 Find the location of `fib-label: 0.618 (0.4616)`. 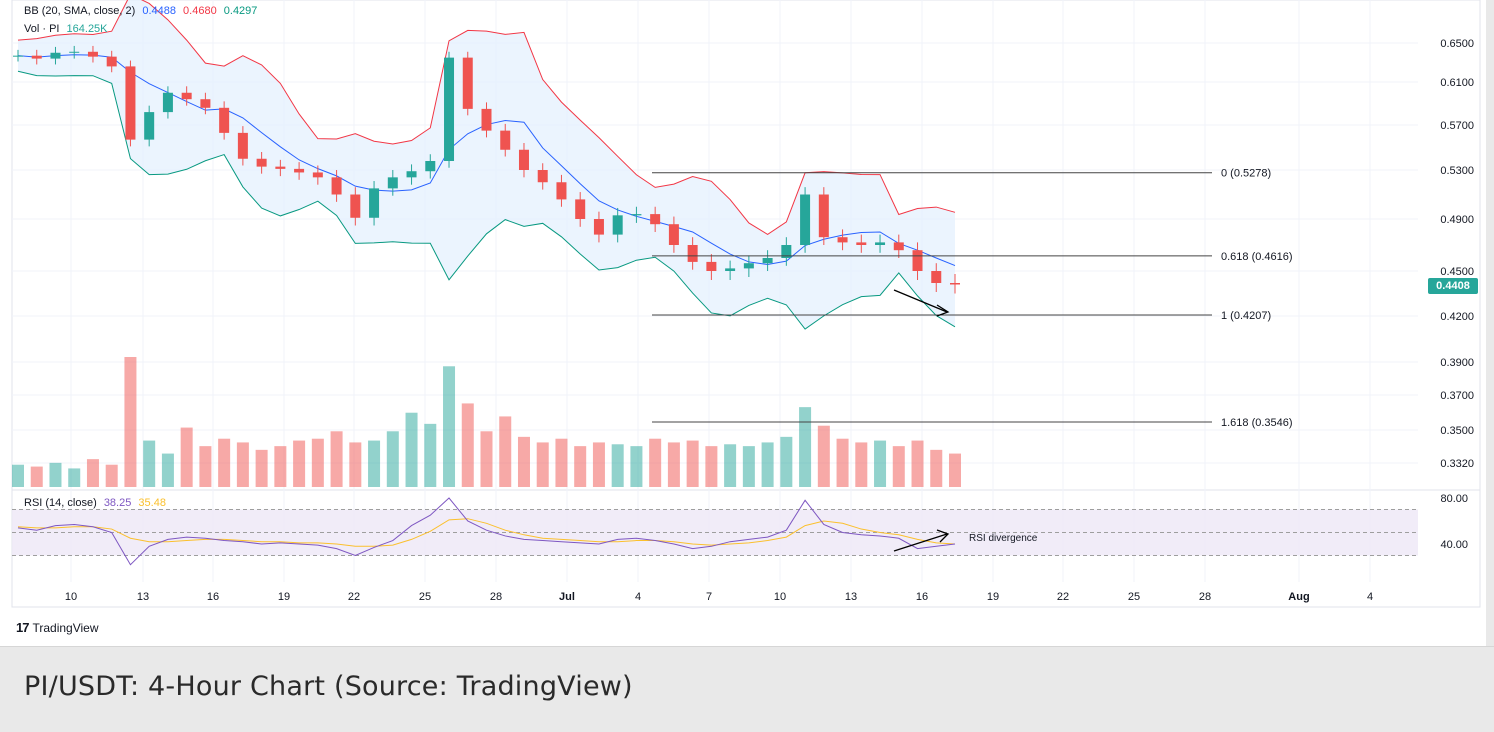

fib-label: 0.618 (0.4616) is located at coordinates (1257, 257).